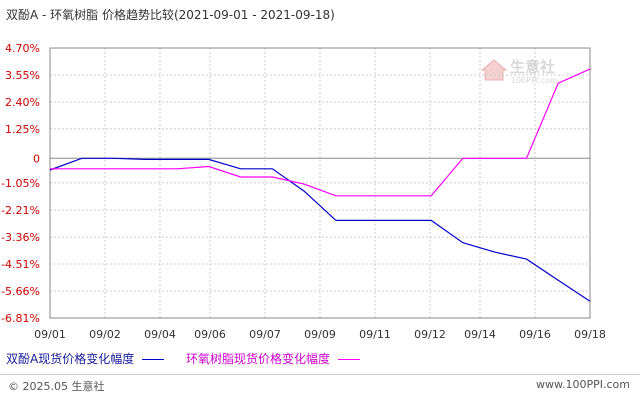 The height and width of the screenshot is (400, 640). Describe the element at coordinates (265, 334) in the screenshot. I see `x-tick-label: 09/07` at that location.